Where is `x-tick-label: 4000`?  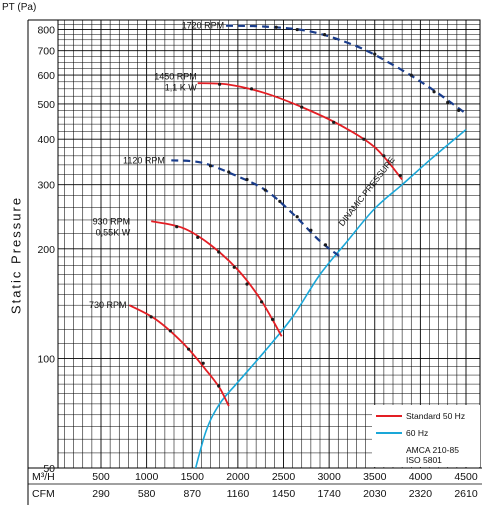
x-tick-label: 4000 is located at coordinates (421, 477).